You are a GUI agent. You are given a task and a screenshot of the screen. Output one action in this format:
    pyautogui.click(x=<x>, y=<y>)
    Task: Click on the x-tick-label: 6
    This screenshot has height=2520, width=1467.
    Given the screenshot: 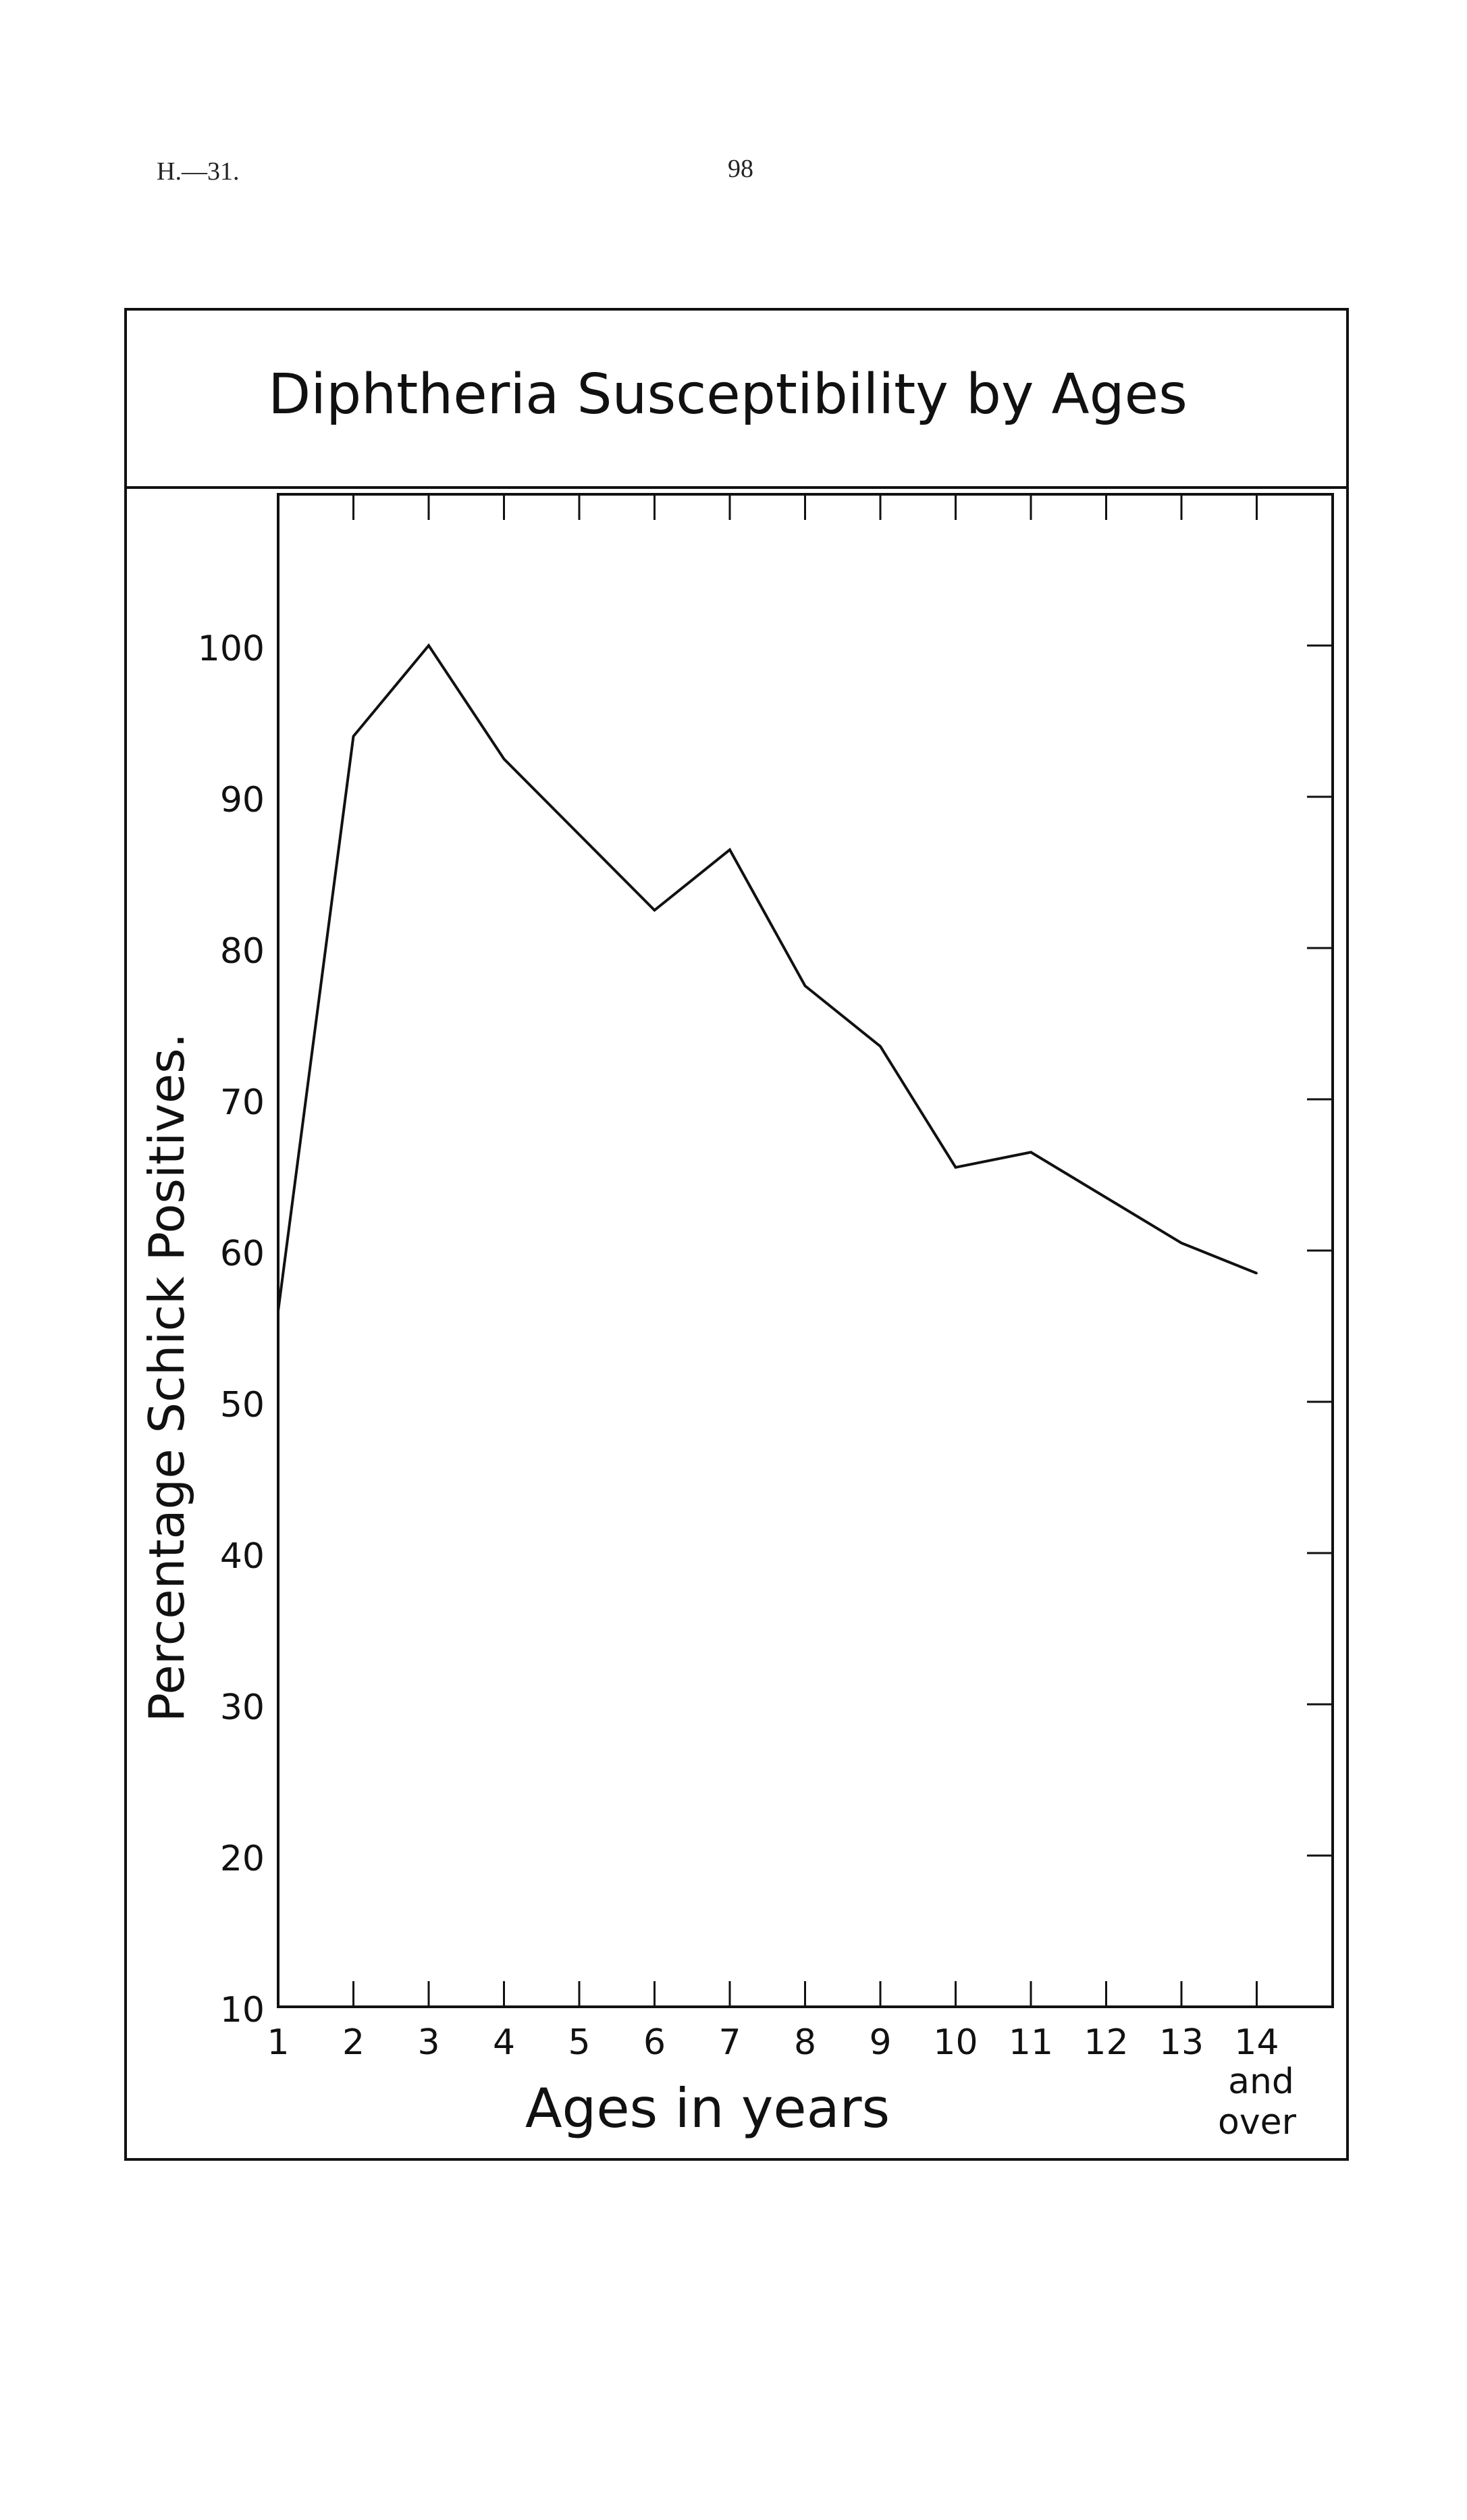 What is the action you would take?
    pyautogui.click(x=654, y=2042)
    